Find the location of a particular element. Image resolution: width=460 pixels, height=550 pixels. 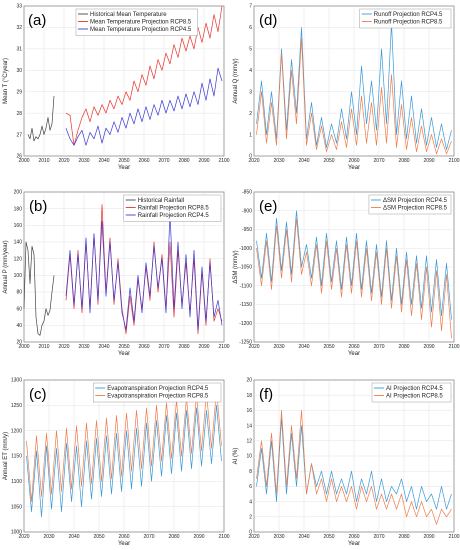

y-tick-label: -1250 is located at coordinates (245, 343).